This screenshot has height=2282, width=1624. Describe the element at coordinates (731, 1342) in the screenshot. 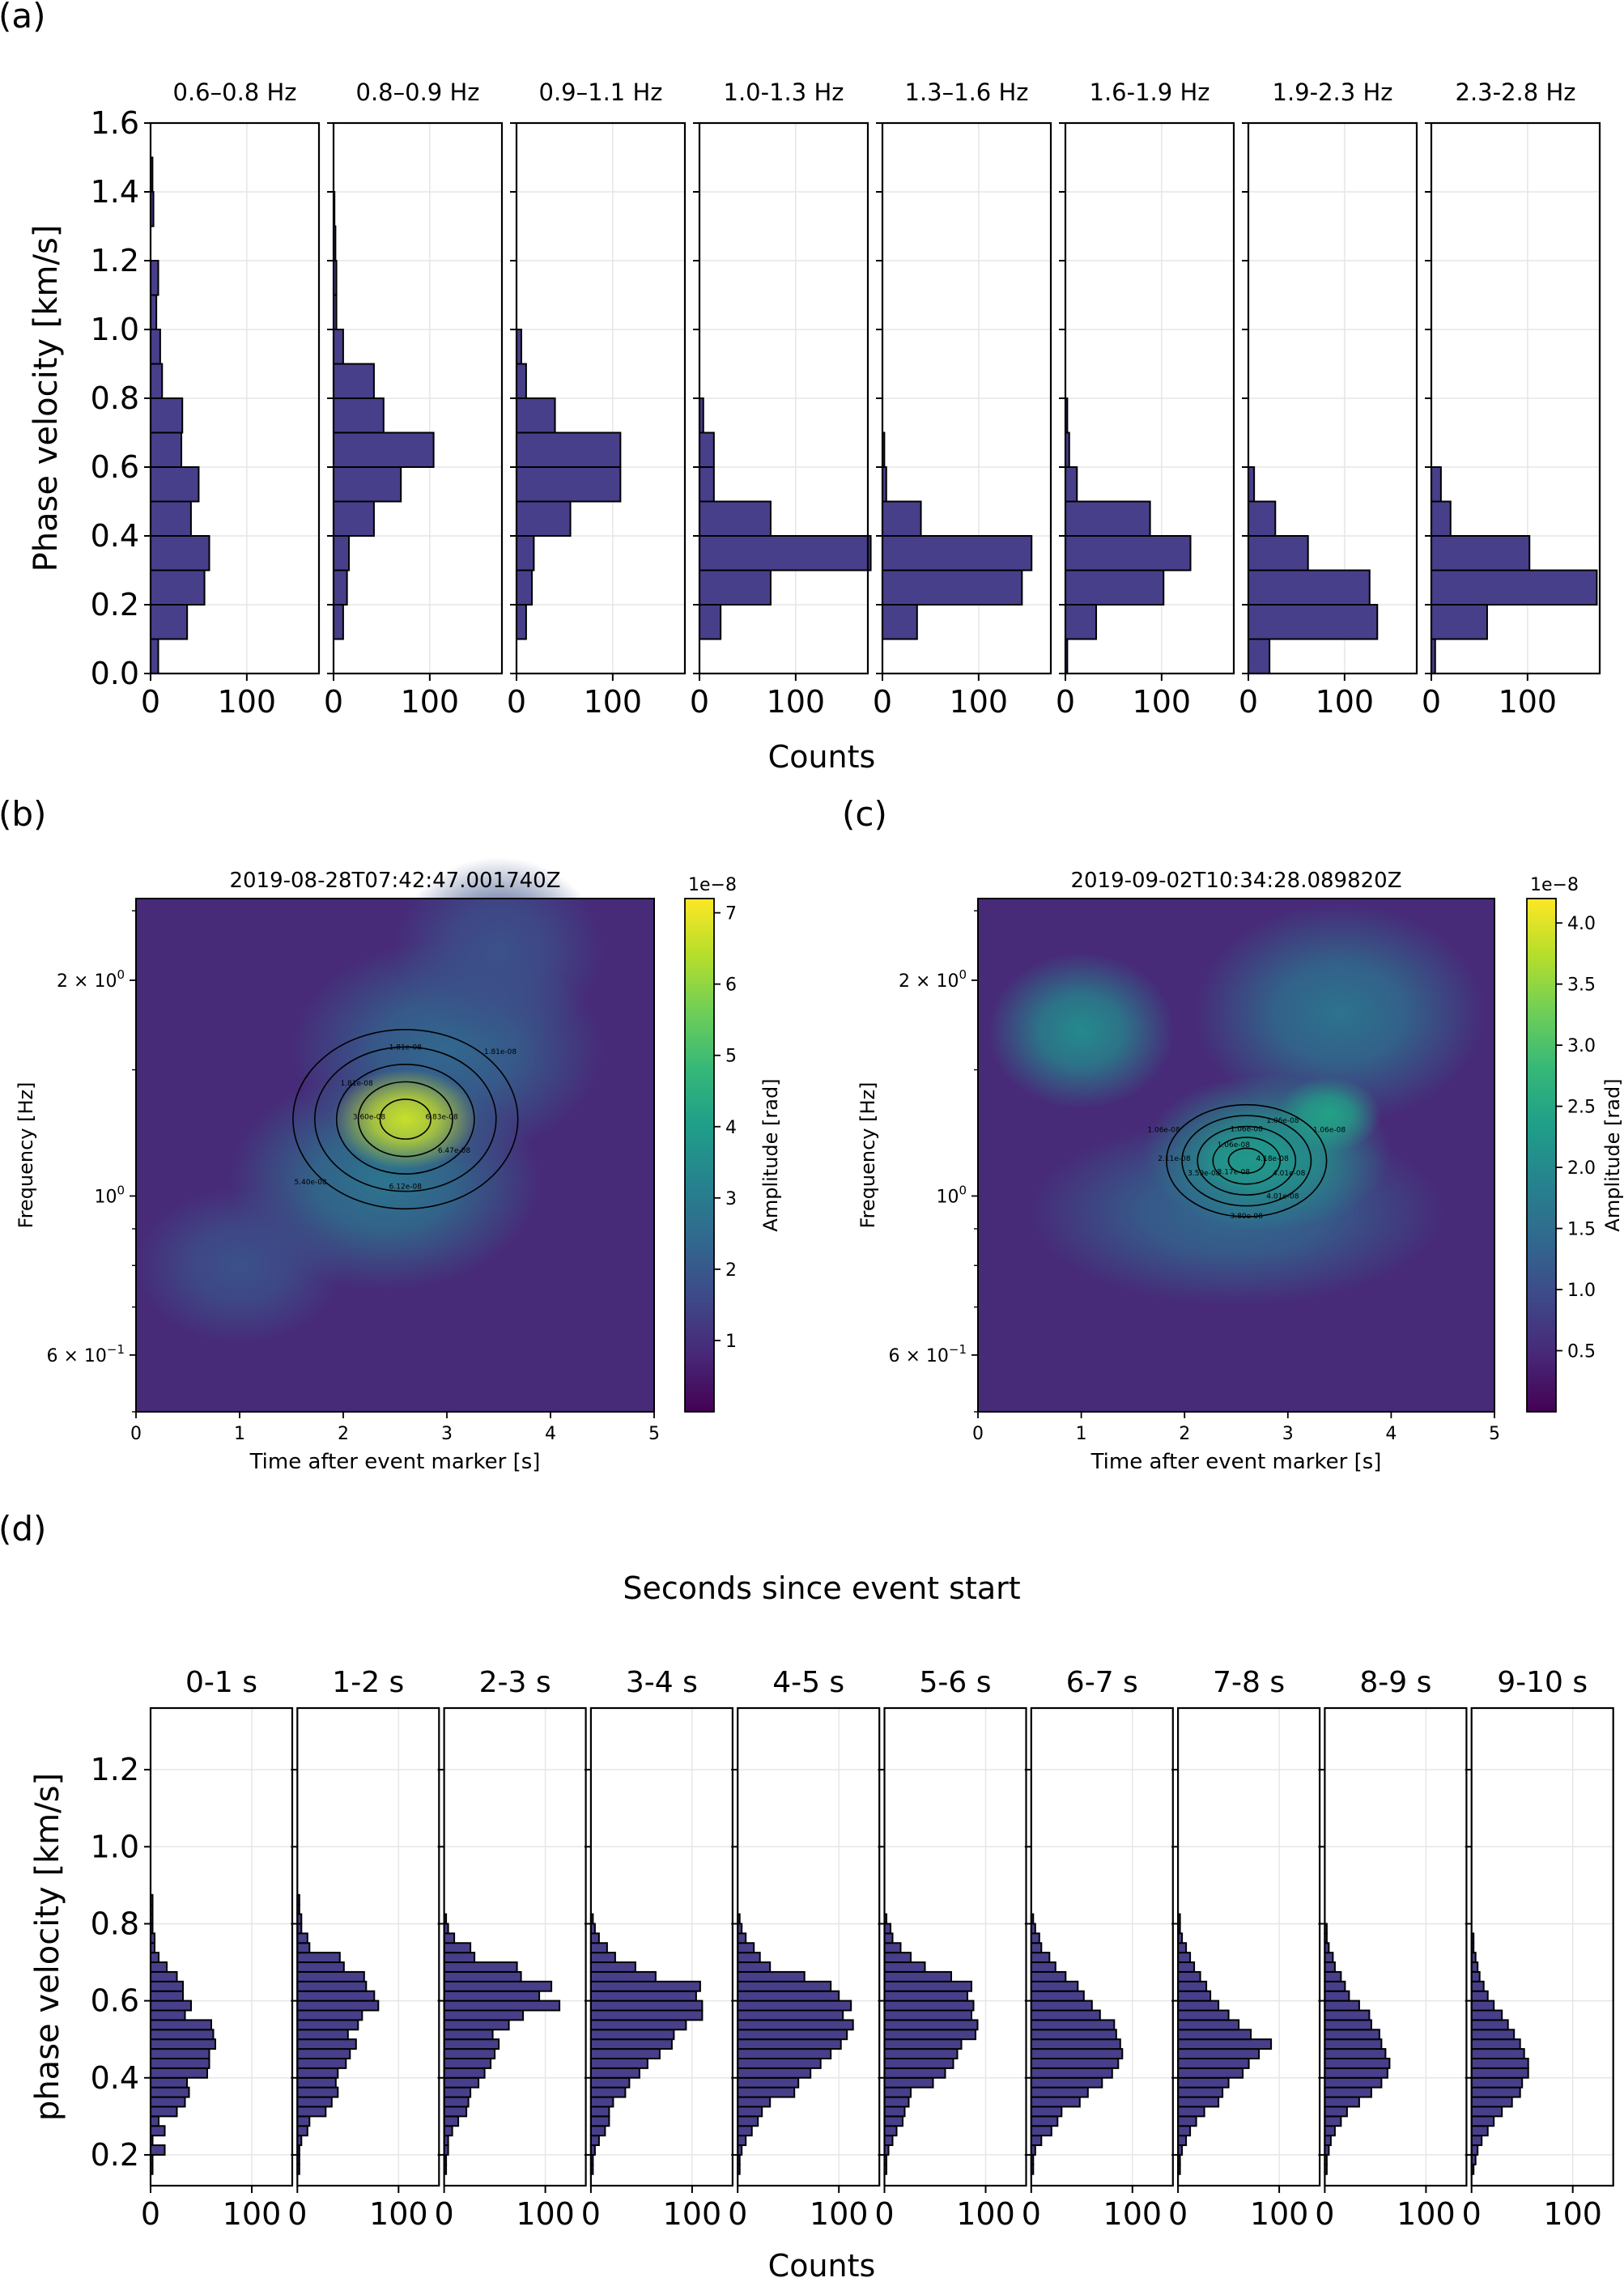

I see `colorbar-tick-label: 1` at that location.